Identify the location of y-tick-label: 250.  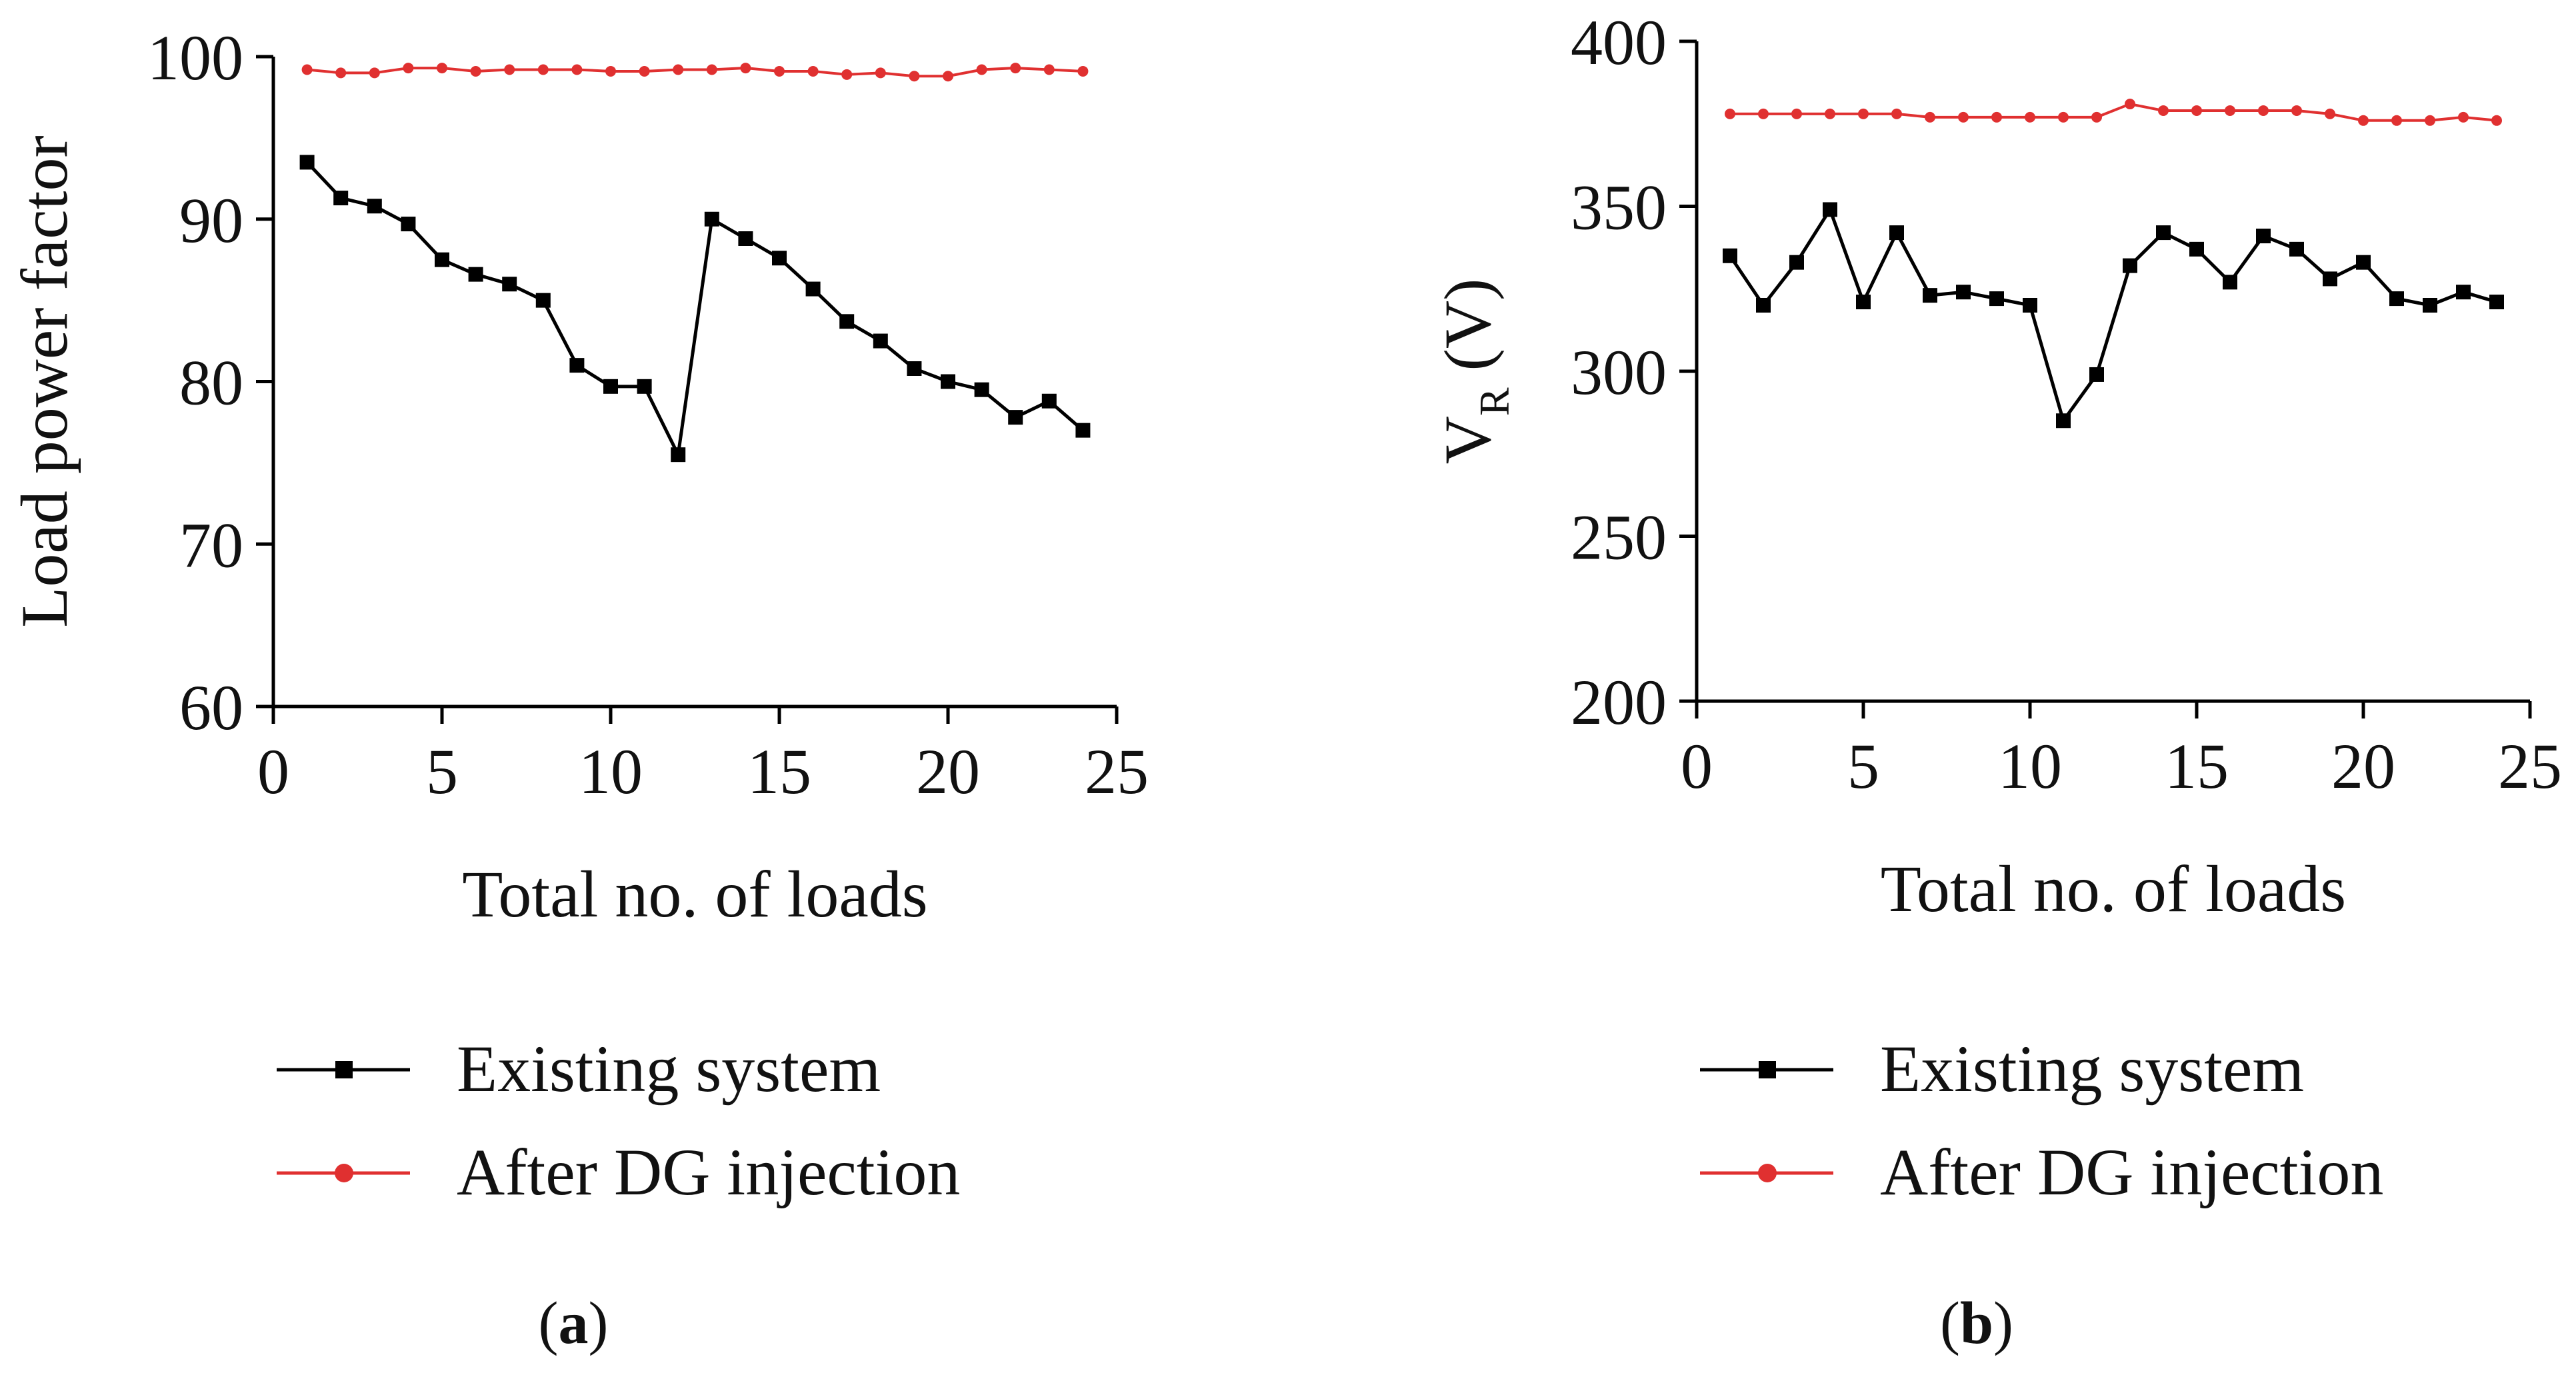
(1619, 537).